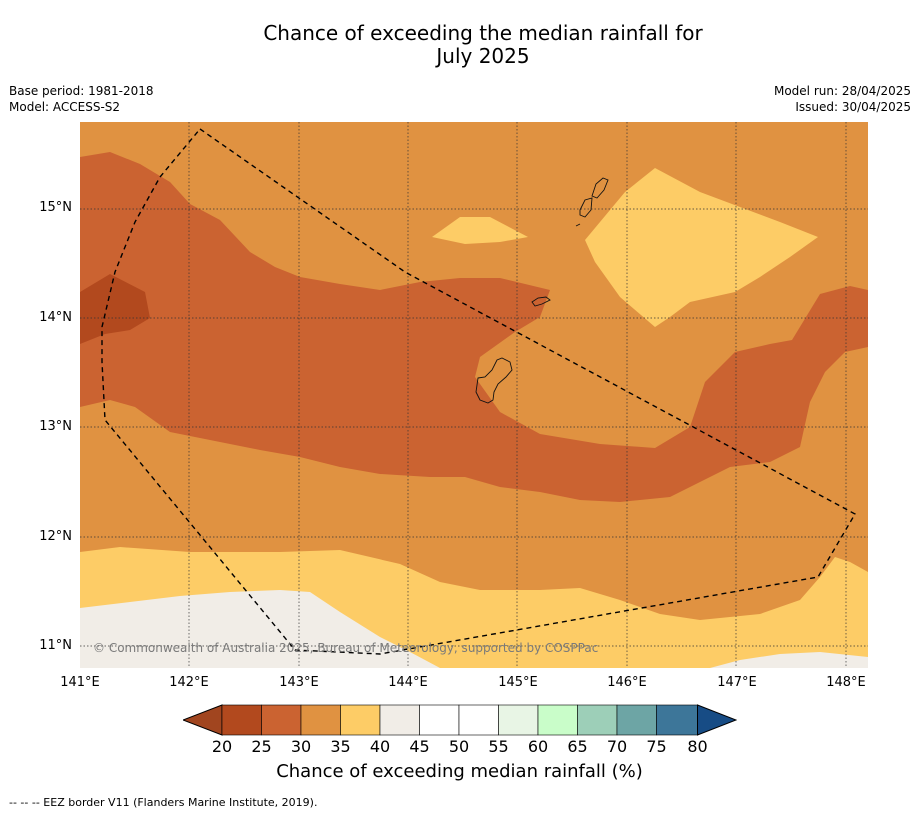 This screenshot has width=919, height=816. I want to click on lon-label-148e: 148°E, so click(846, 682).